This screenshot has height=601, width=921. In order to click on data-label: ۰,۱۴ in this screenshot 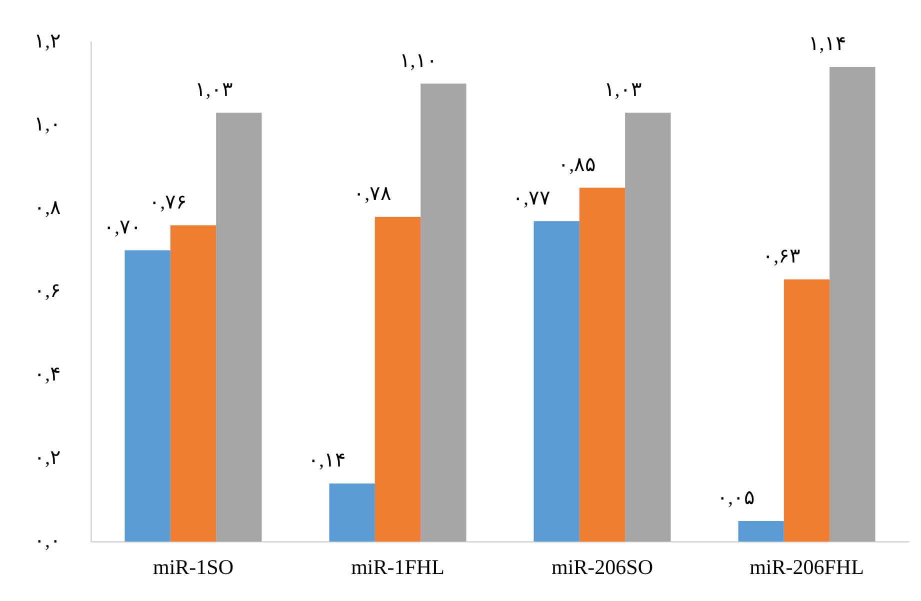, I will do `click(327, 461)`.